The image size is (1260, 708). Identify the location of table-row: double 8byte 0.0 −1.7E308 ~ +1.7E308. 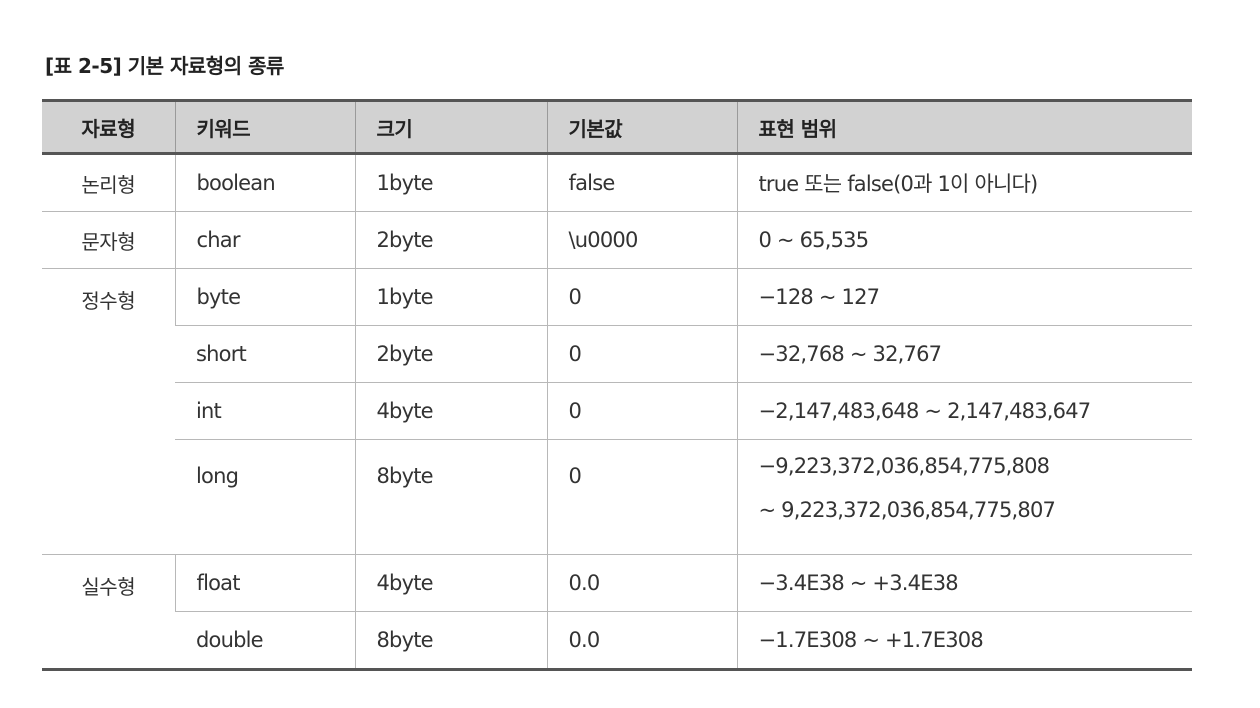
(617, 641).